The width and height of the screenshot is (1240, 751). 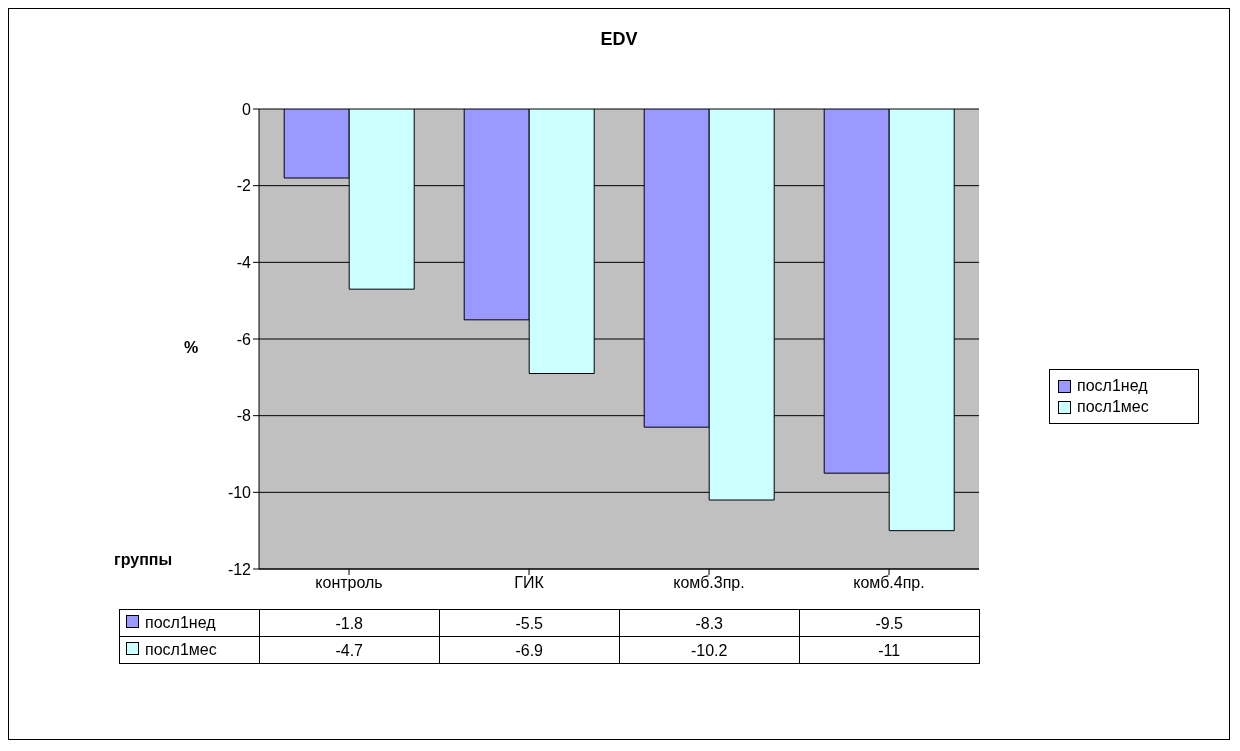 I want to click on text: посл1мес, so click(x=181, y=649).